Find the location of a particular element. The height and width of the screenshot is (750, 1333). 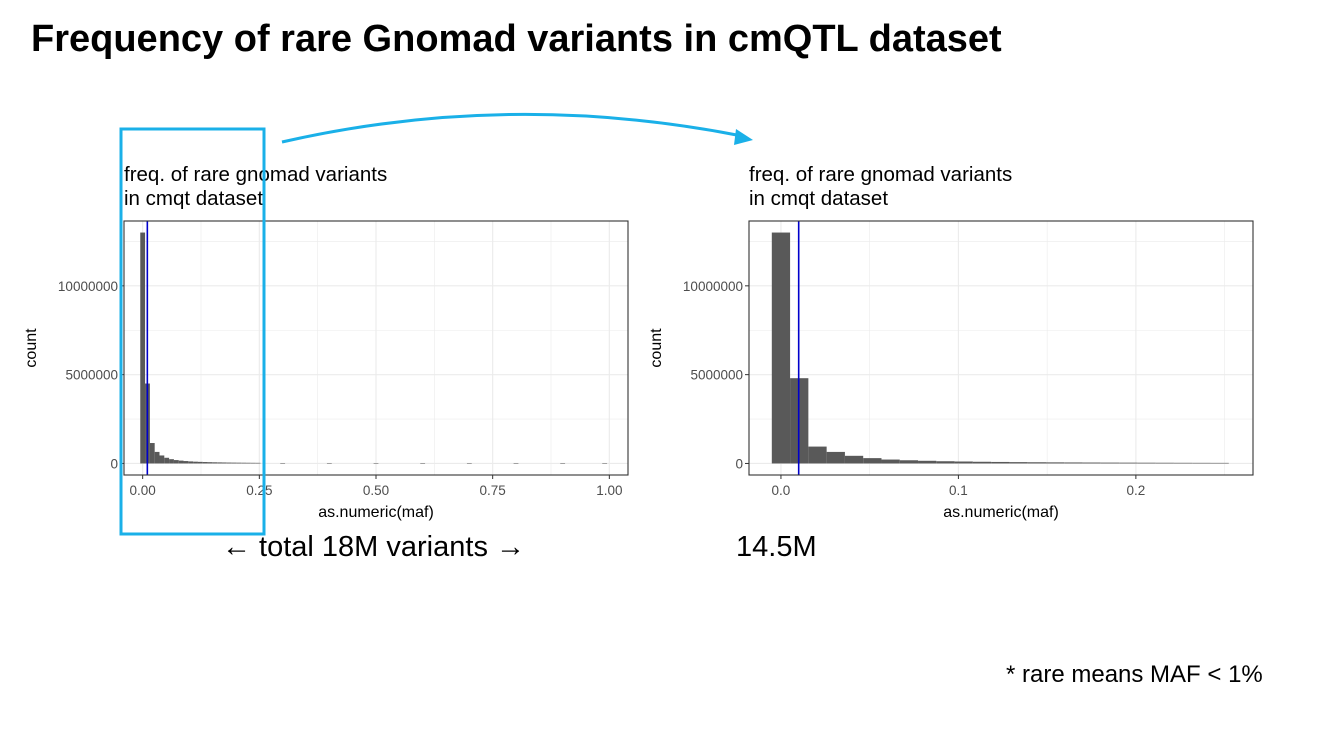

total-variants-caption: ← total 18M variants → is located at coordinates (373, 547).